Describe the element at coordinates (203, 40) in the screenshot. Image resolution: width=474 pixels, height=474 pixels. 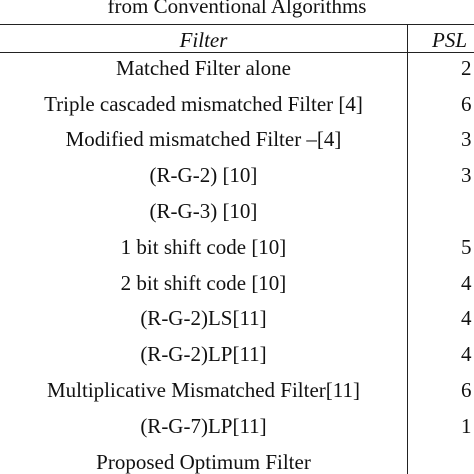
I see `column-header-filter: Filter` at that location.